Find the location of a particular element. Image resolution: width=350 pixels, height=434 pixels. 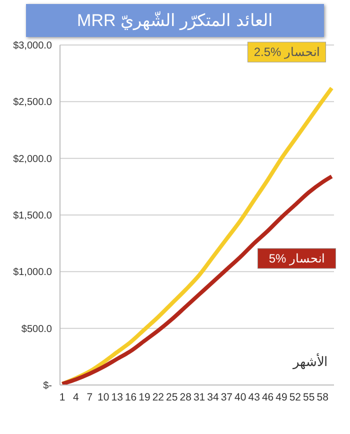

x-tick-label: 58 is located at coordinates (322, 397).